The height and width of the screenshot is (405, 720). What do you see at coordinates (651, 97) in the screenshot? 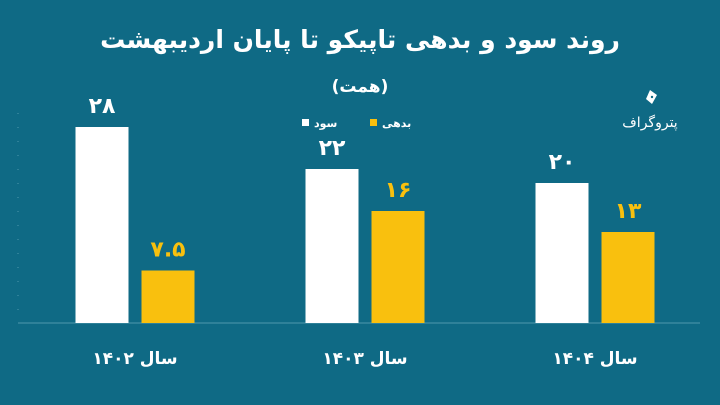
I see `pen-nib-icon` at bounding box center [651, 97].